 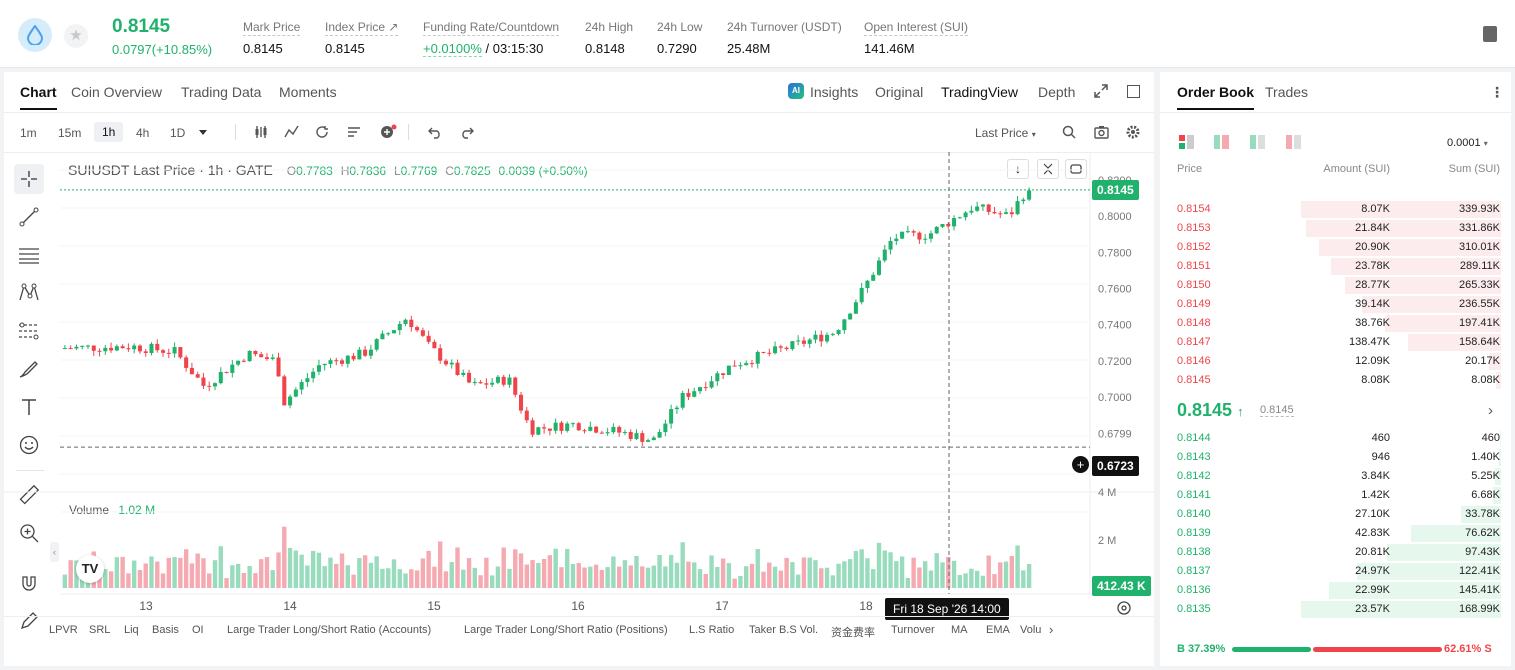 I want to click on ask-row: 0.8153 21.84K 331.86K, so click(x=1335, y=228).